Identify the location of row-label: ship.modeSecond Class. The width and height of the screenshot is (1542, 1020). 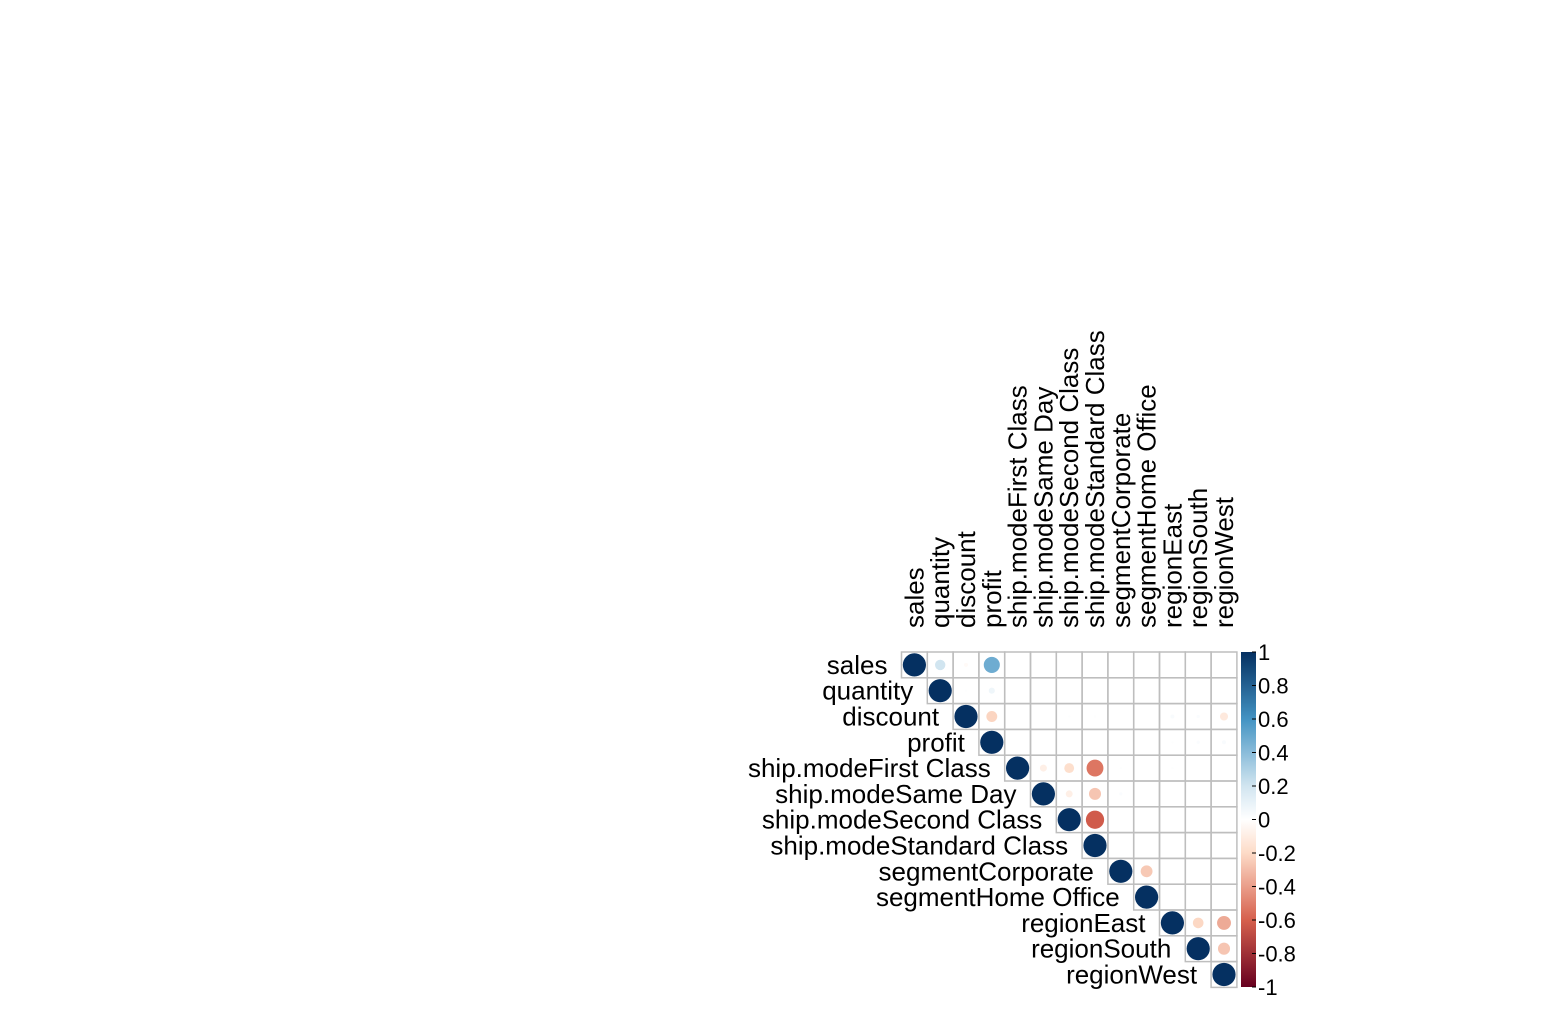
(902, 820).